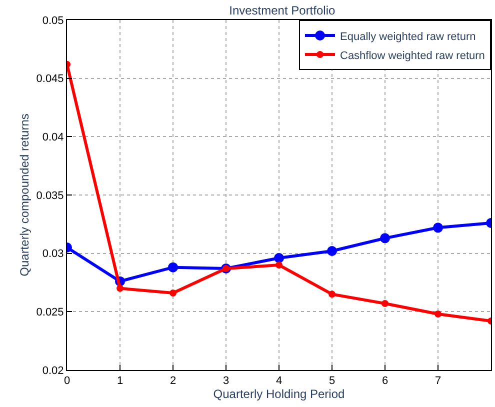 This screenshot has width=495, height=407. I want to click on legend-label: Equally weighted raw return, so click(408, 36).